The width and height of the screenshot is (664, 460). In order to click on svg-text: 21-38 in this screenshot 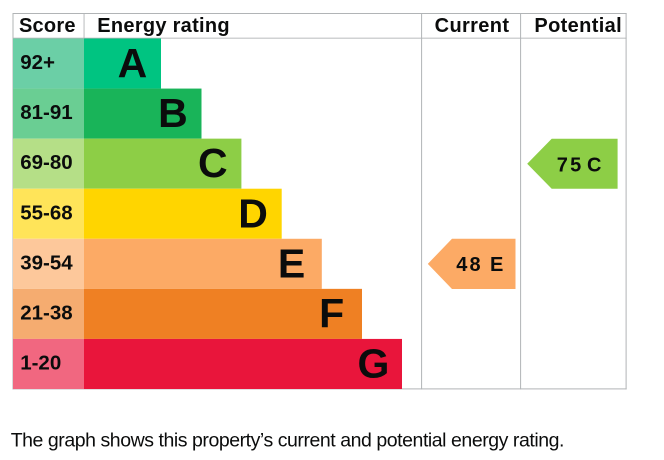, I will do `click(46, 312)`.